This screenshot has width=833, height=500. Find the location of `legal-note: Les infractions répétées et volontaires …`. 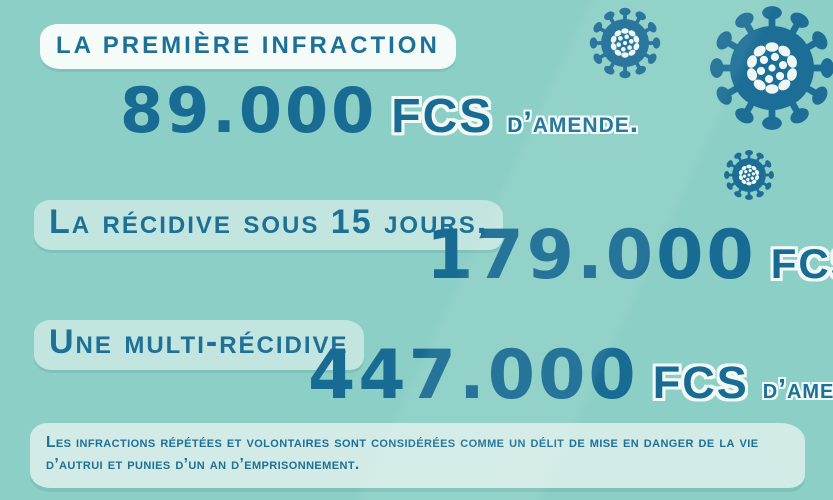

legal-note: Les infractions répétées et volontaires … is located at coordinates (417, 455).